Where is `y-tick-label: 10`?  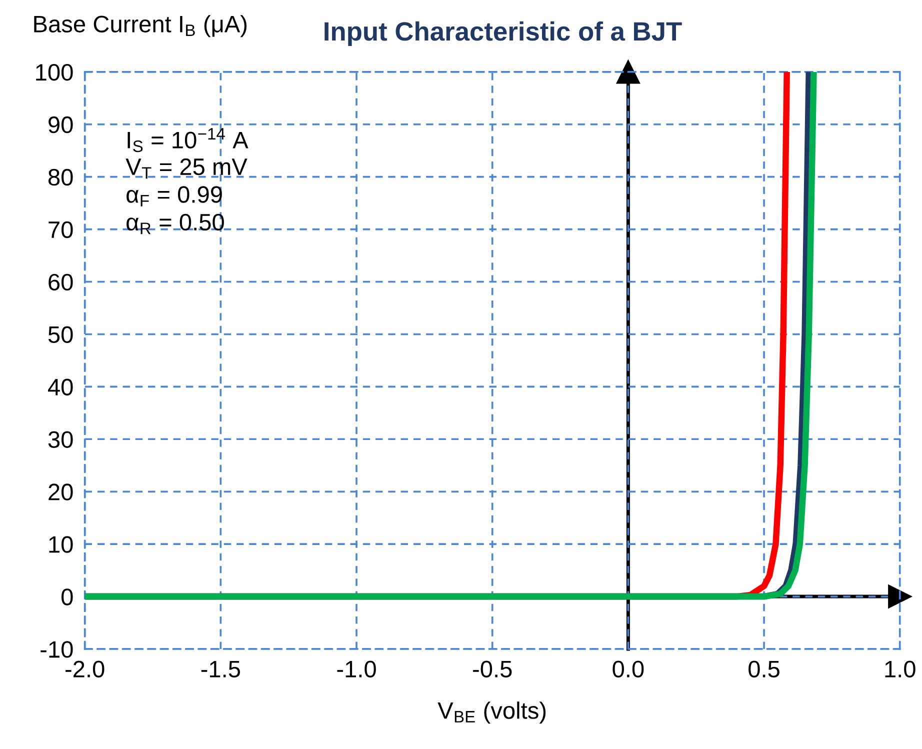
y-tick-label: 10 is located at coordinates (61, 544).